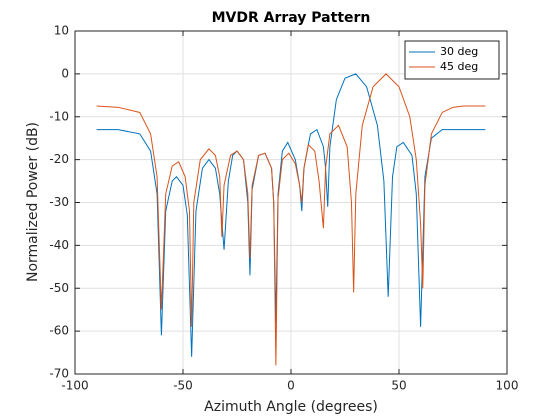  What do you see at coordinates (507, 386) in the screenshot?
I see `x-tick-label: 100` at bounding box center [507, 386].